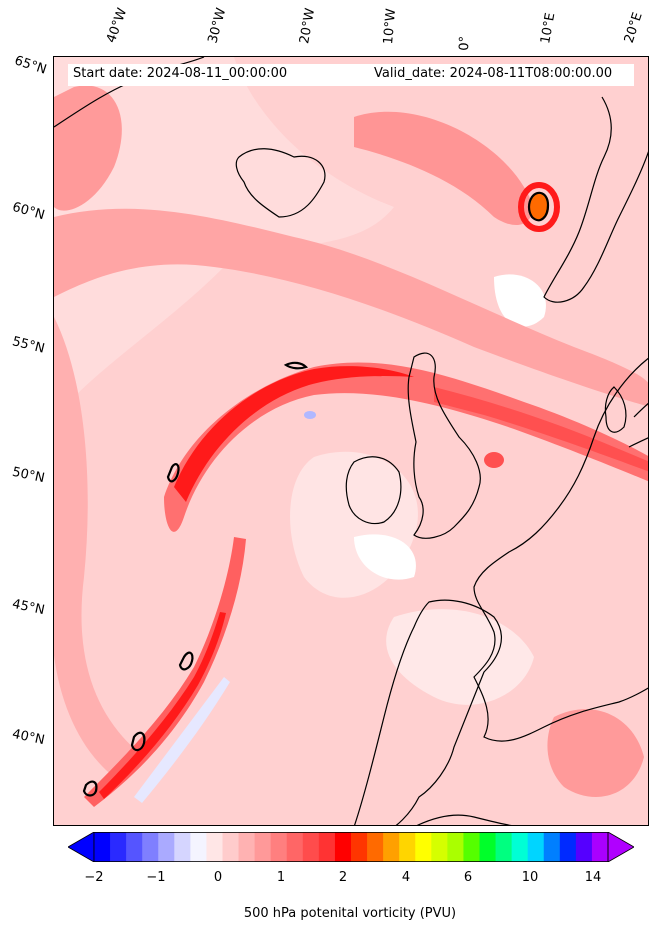 The width and height of the screenshot is (659, 936). I want to click on pv-jet-band, so click(406, 447).